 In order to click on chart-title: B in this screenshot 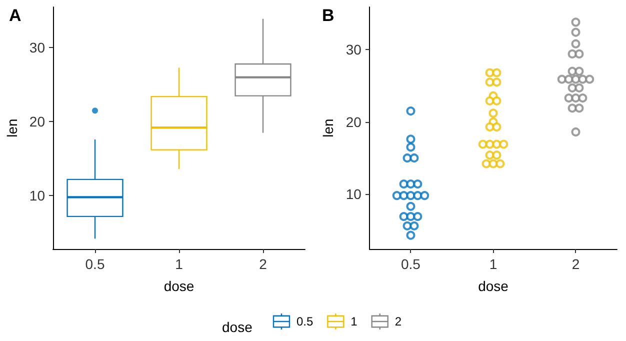, I will do `click(328, 15)`.